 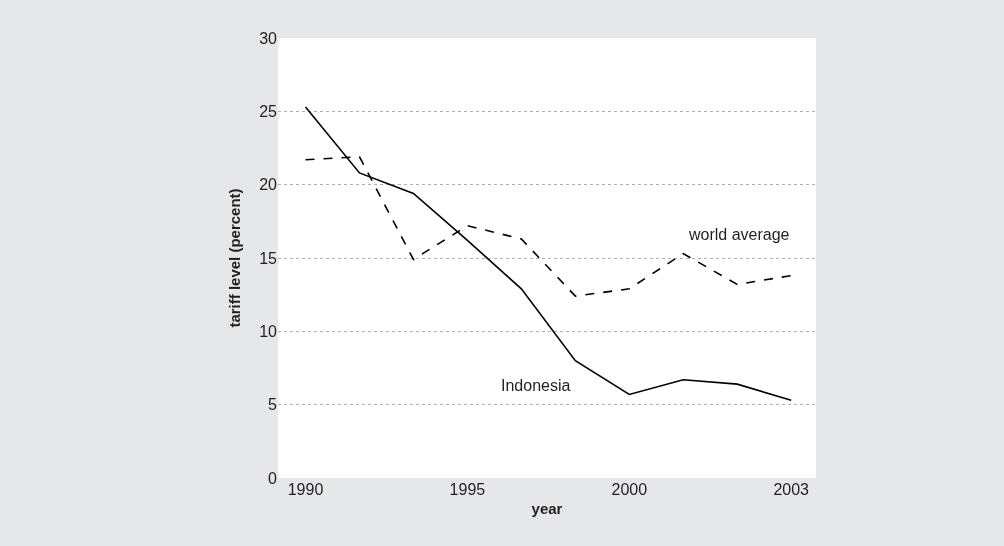 I want to click on y-tick-label: 20, so click(x=268, y=185).